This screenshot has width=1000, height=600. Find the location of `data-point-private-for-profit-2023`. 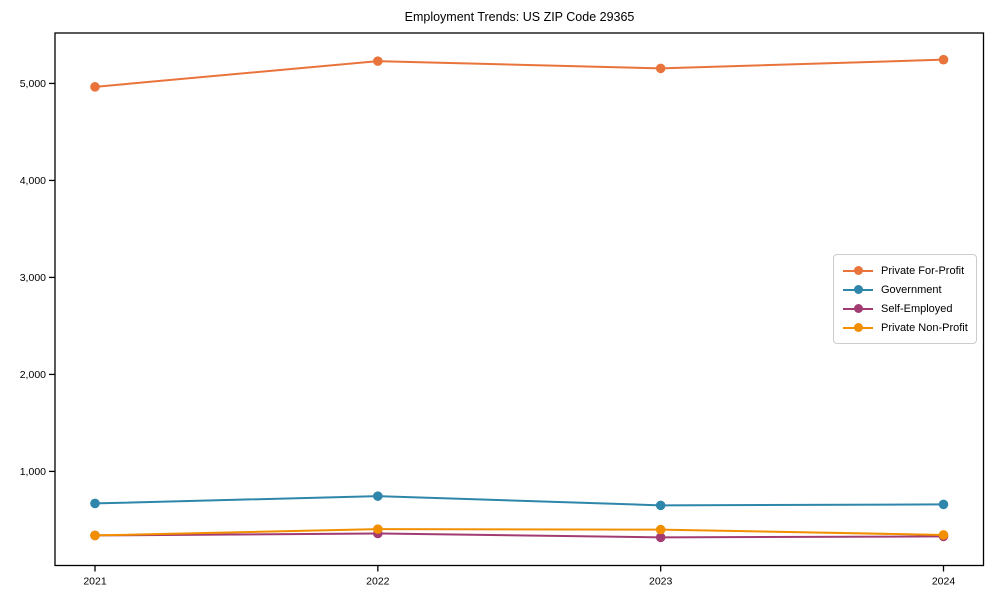

data-point-private-for-profit-2023 is located at coordinates (660, 68).